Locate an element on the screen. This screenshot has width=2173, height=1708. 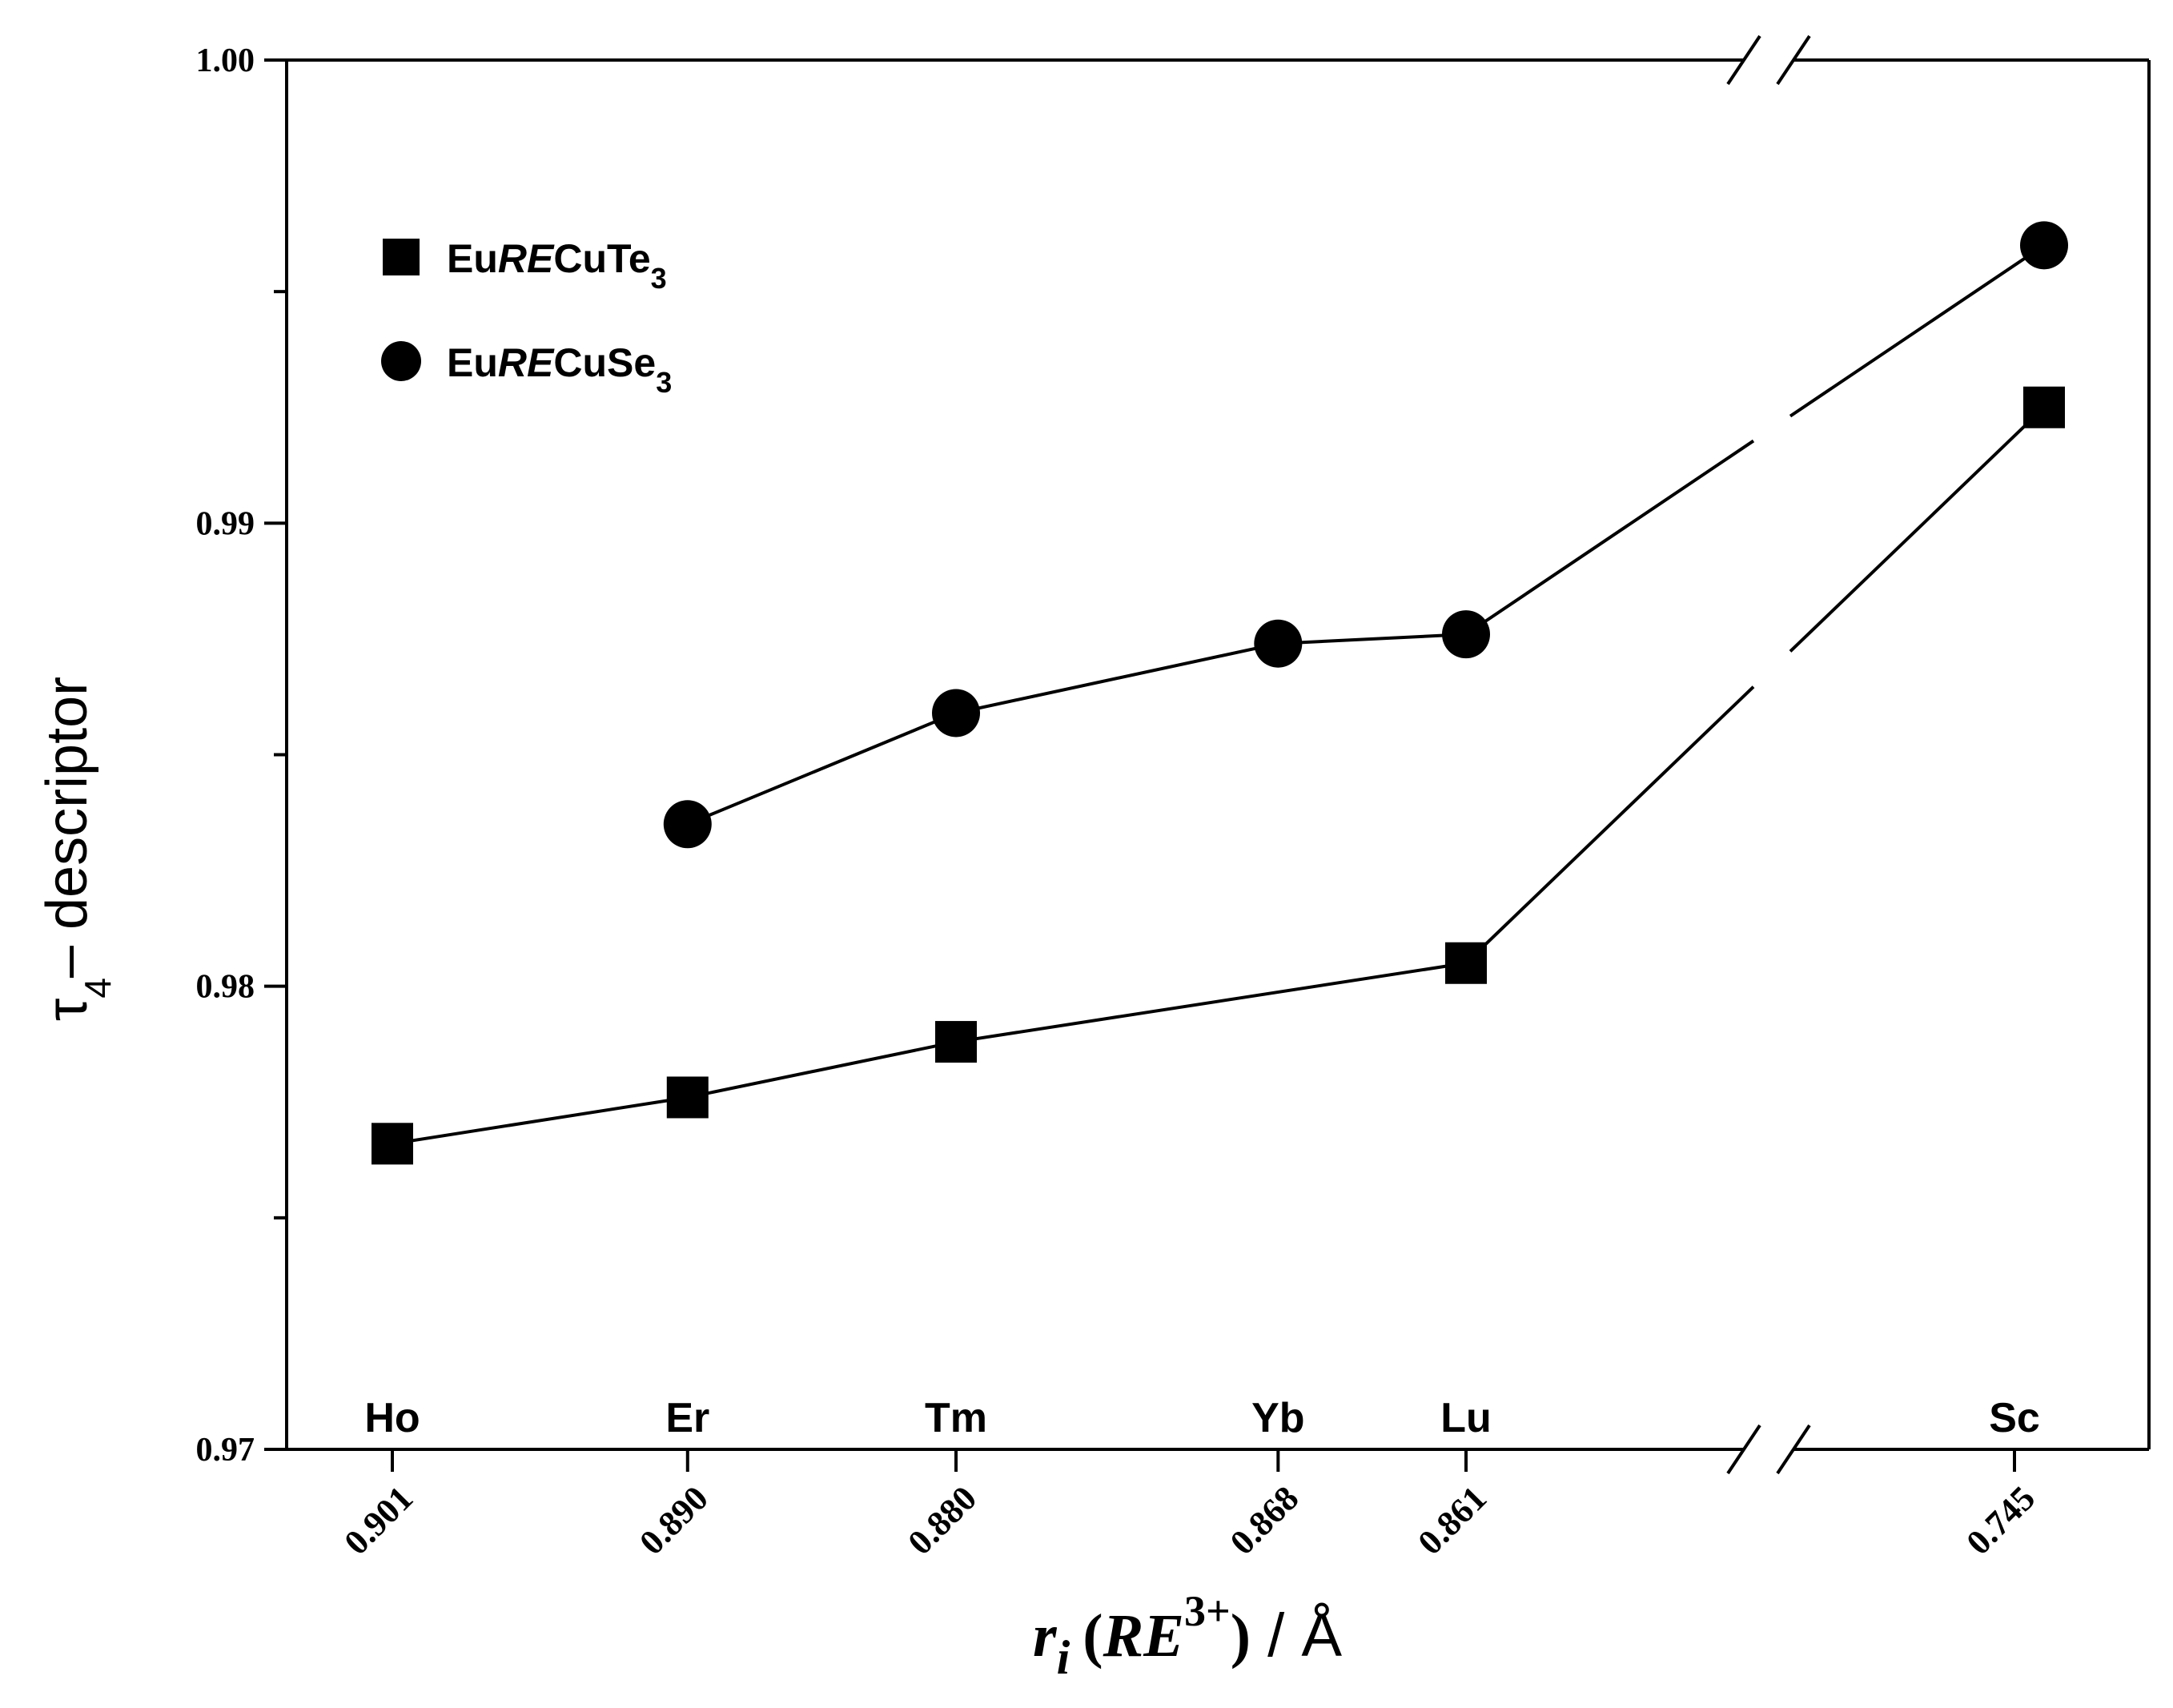
y-tick-label: 1.00 is located at coordinates (225, 61).